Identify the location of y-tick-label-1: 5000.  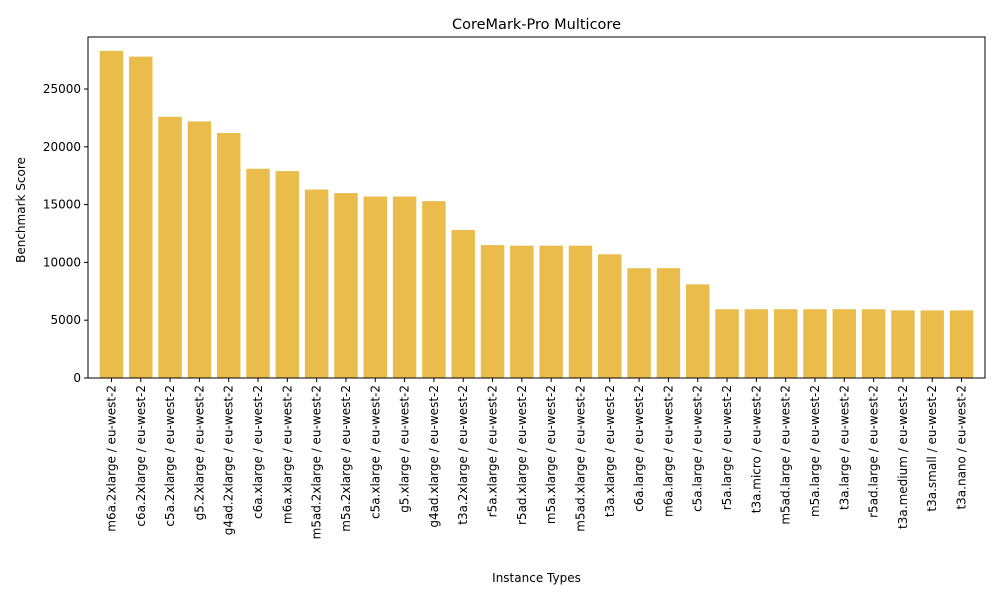
(65, 320).